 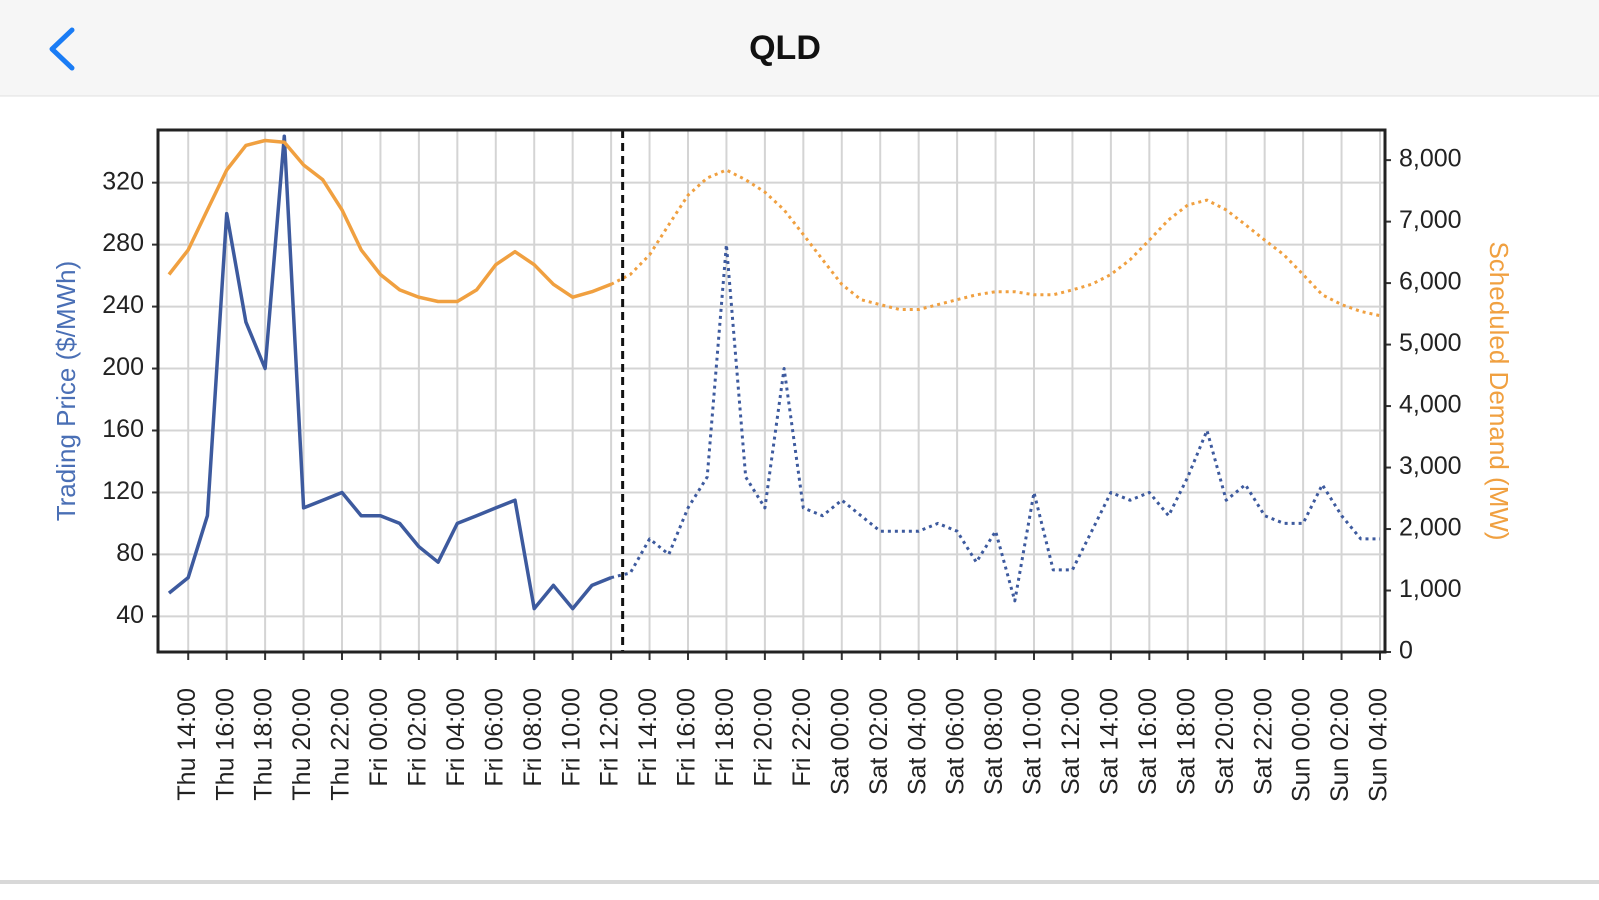 What do you see at coordinates (1186, 741) in the screenshot?
I see `x-tick-label: Sat 18:00` at bounding box center [1186, 741].